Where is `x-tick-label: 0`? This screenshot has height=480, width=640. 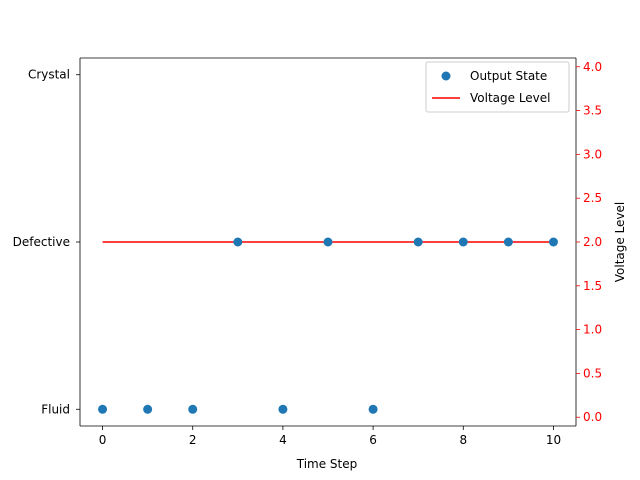
x-tick-label: 0 is located at coordinates (103, 440).